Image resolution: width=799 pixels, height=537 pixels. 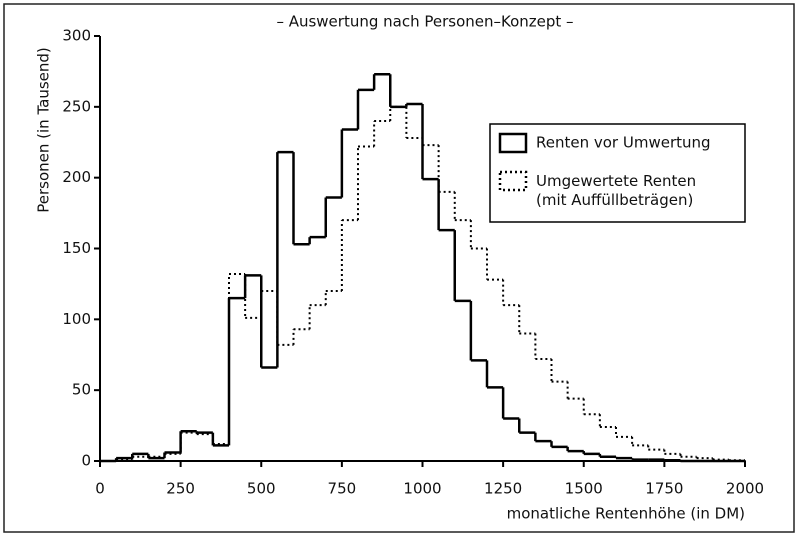 What do you see at coordinates (81, 390) in the screenshot?
I see `y-tick-label: 50` at bounding box center [81, 390].